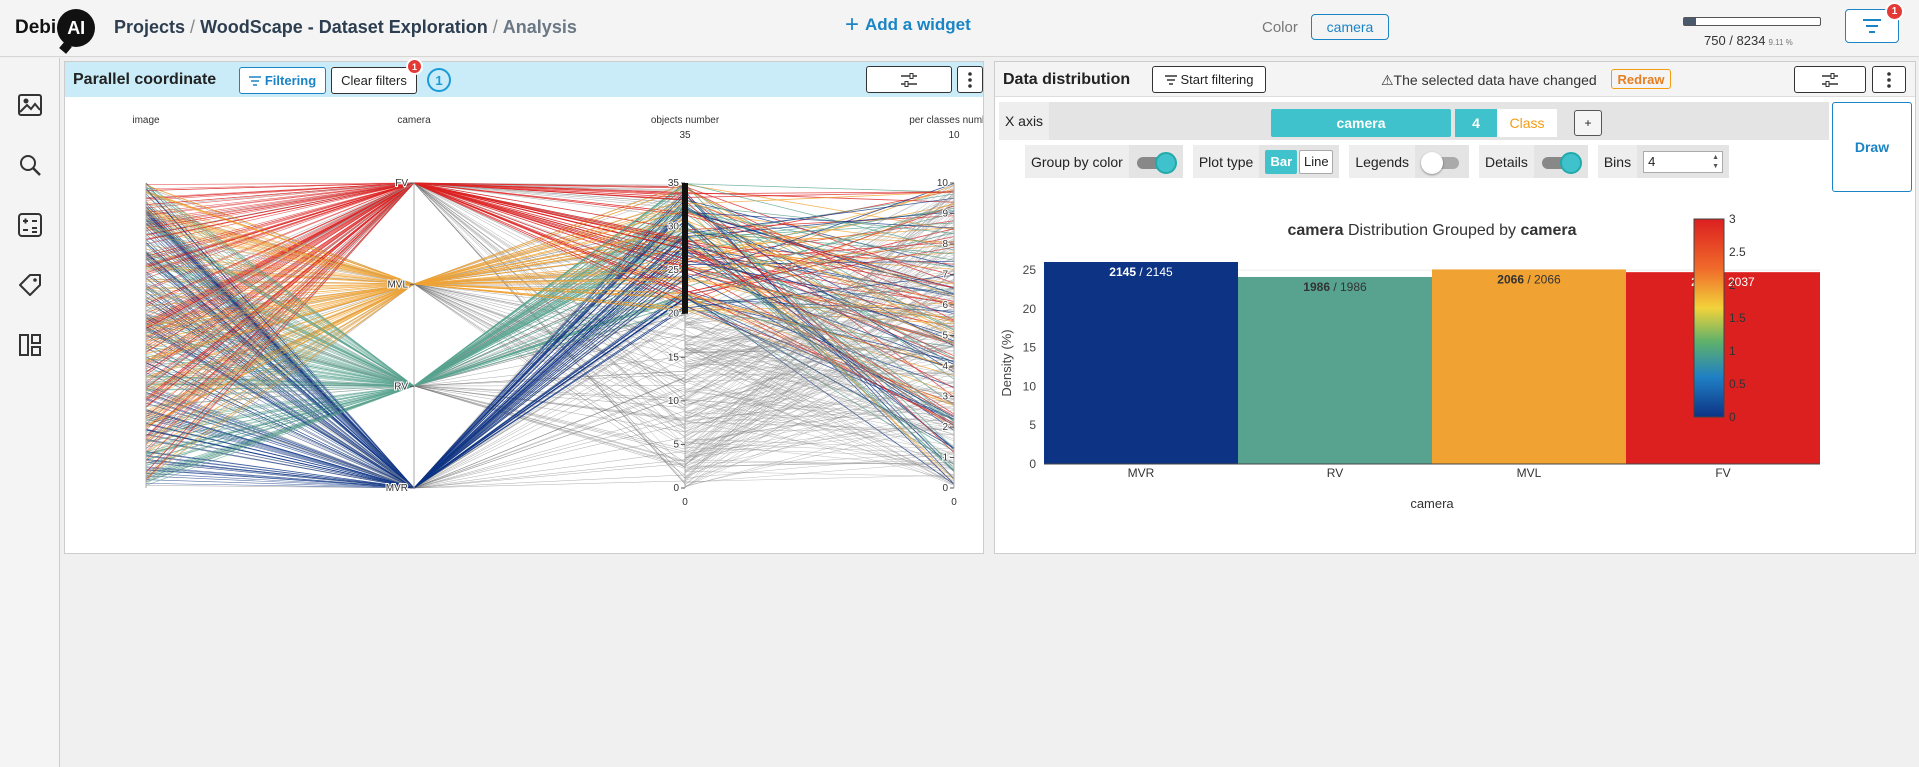 Image resolution: width=1919 pixels, height=767 pixels. What do you see at coordinates (1361, 123) in the screenshot?
I see `x-axis-field: camera` at bounding box center [1361, 123].